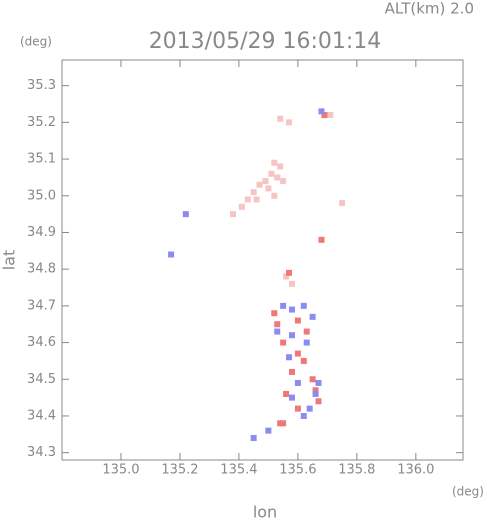 The height and width of the screenshot is (521, 491). Describe the element at coordinates (265, 41) in the screenshot. I see `chart-title: 2013/05/29 16:01:14` at that location.